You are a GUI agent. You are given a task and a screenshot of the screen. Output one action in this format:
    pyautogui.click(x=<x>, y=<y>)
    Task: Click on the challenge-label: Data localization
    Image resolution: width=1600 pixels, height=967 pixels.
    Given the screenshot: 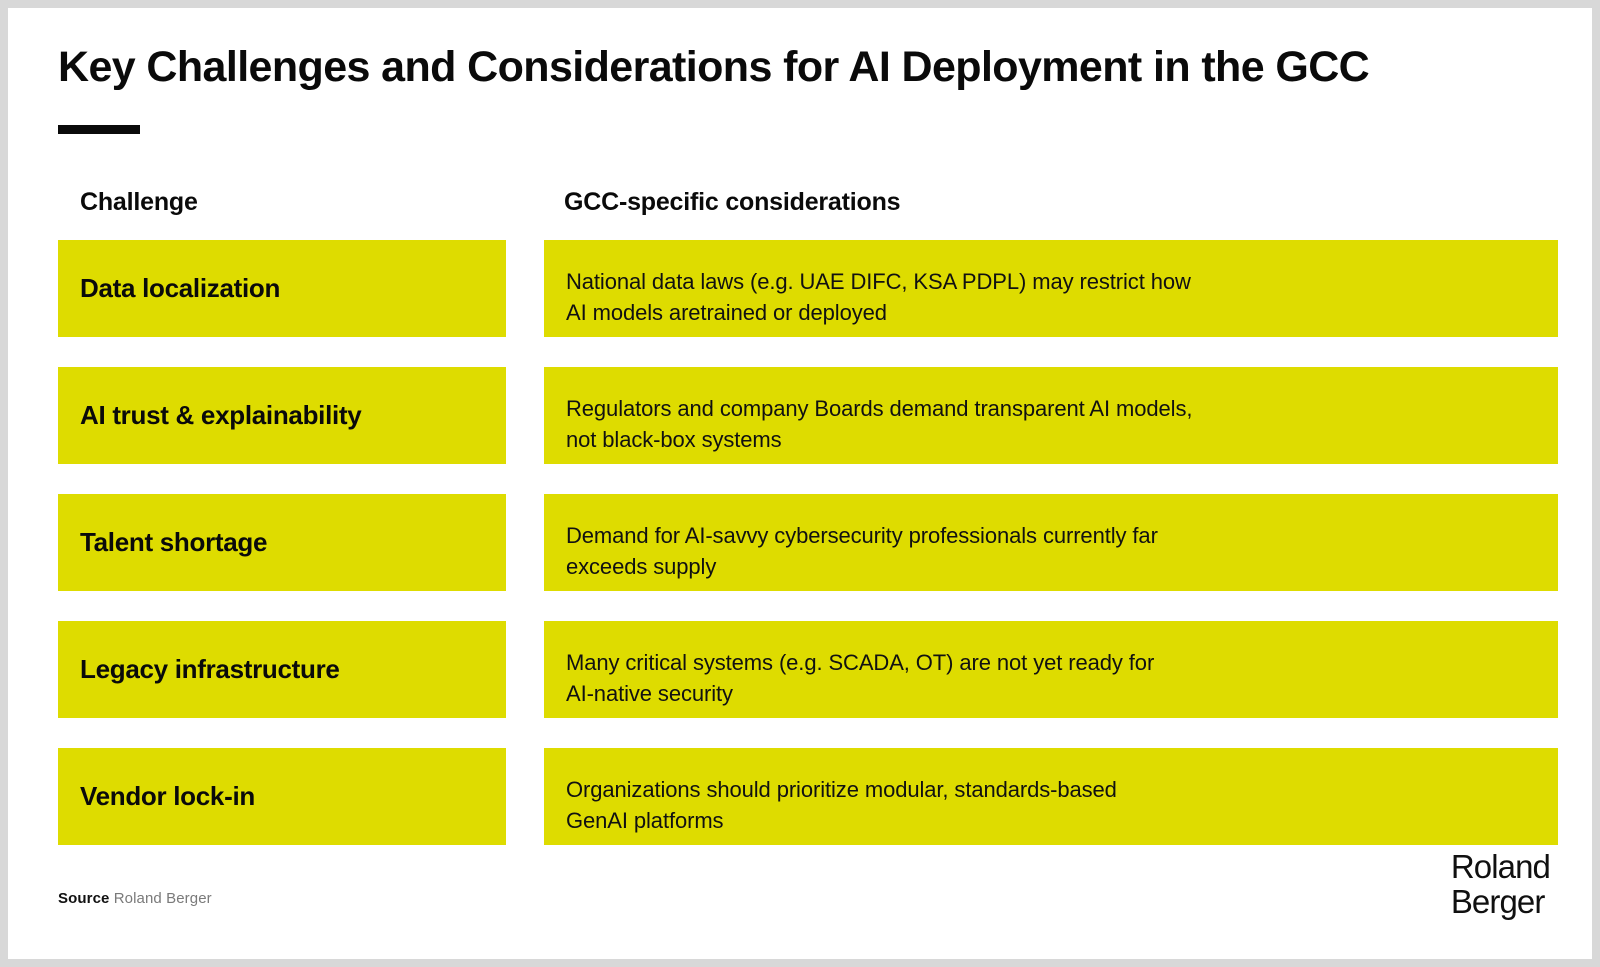 What is the action you would take?
    pyautogui.click(x=180, y=287)
    